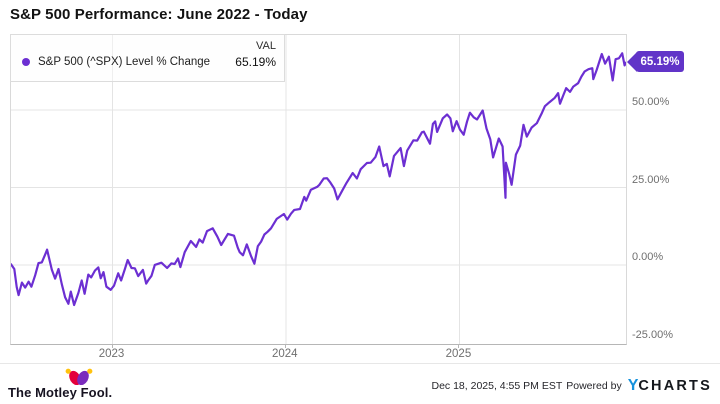 The width and height of the screenshot is (720, 404). I want to click on series-value: 65.19%, so click(255, 62).